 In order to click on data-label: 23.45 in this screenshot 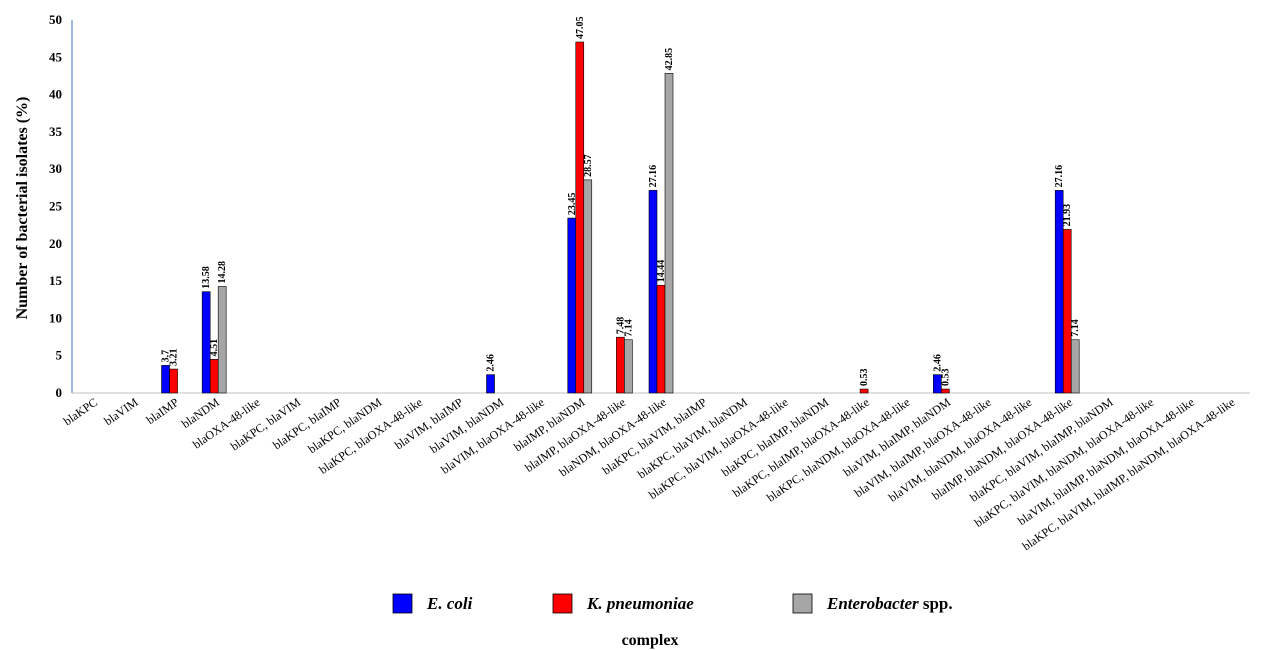, I will do `click(572, 204)`.